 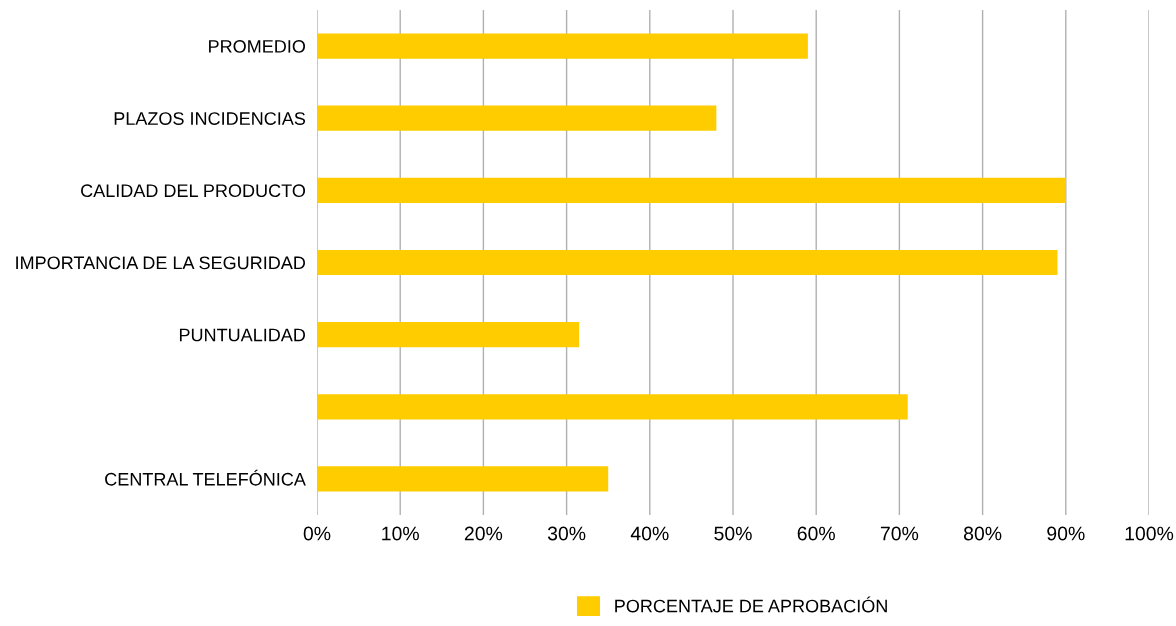 What do you see at coordinates (483, 533) in the screenshot?
I see `x-tick-label: 20%` at bounding box center [483, 533].